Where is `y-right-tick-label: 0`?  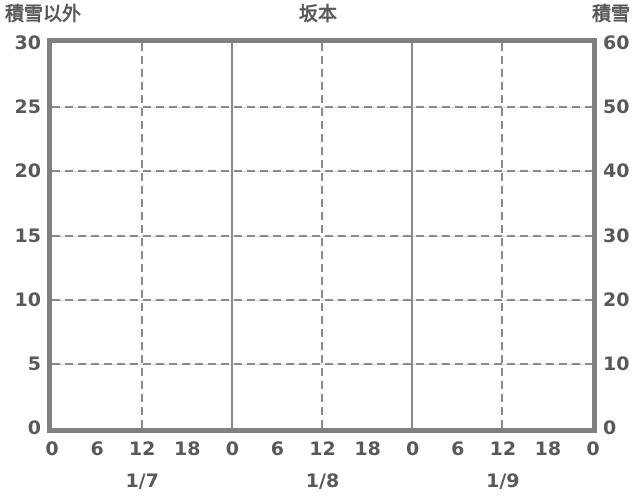
y-right-tick-label: 0 is located at coordinates (610, 428).